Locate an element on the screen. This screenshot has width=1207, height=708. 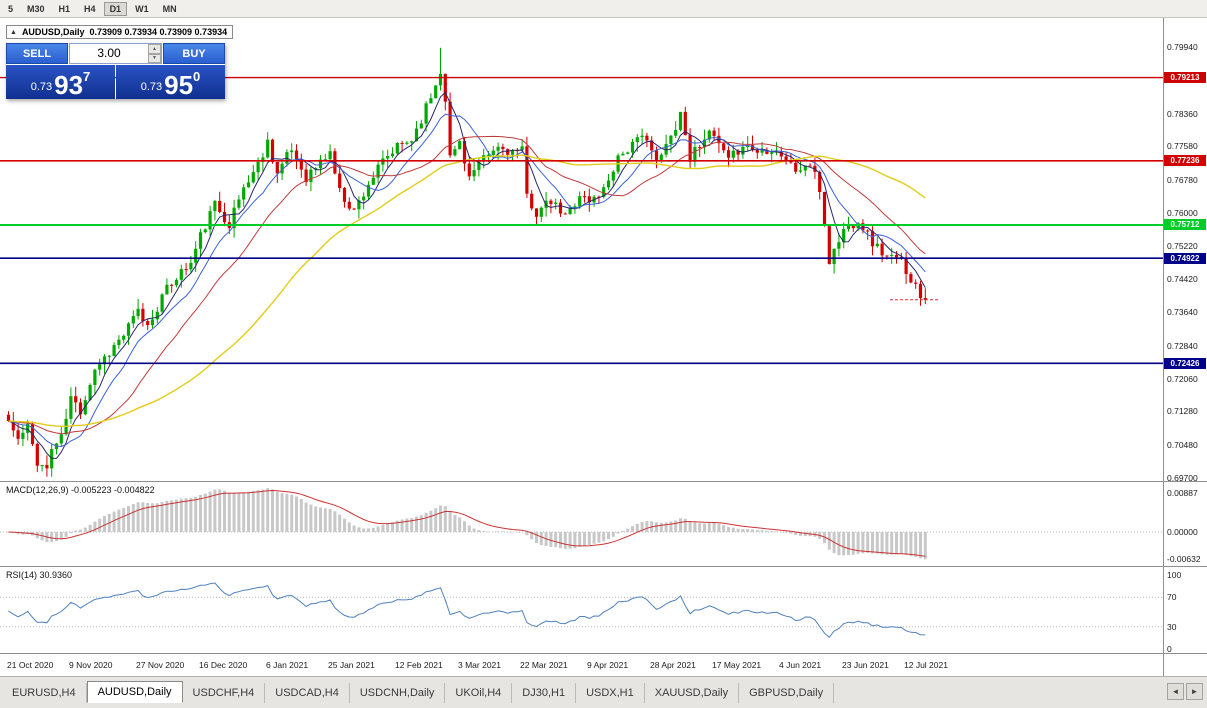
price-tick: 0.73640 is located at coordinates (1182, 312).